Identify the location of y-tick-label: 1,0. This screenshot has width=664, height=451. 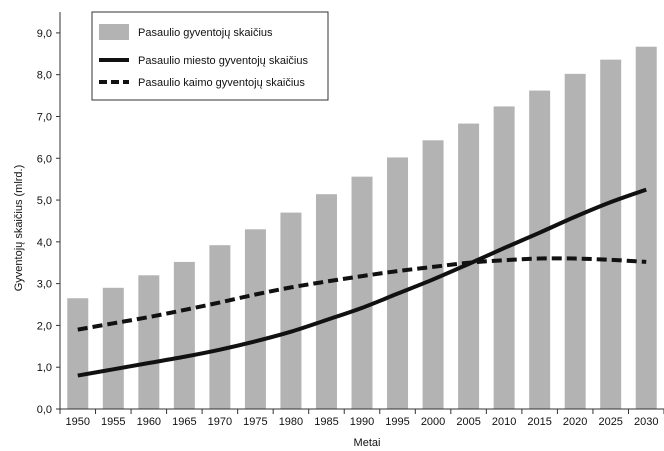
(44, 368).